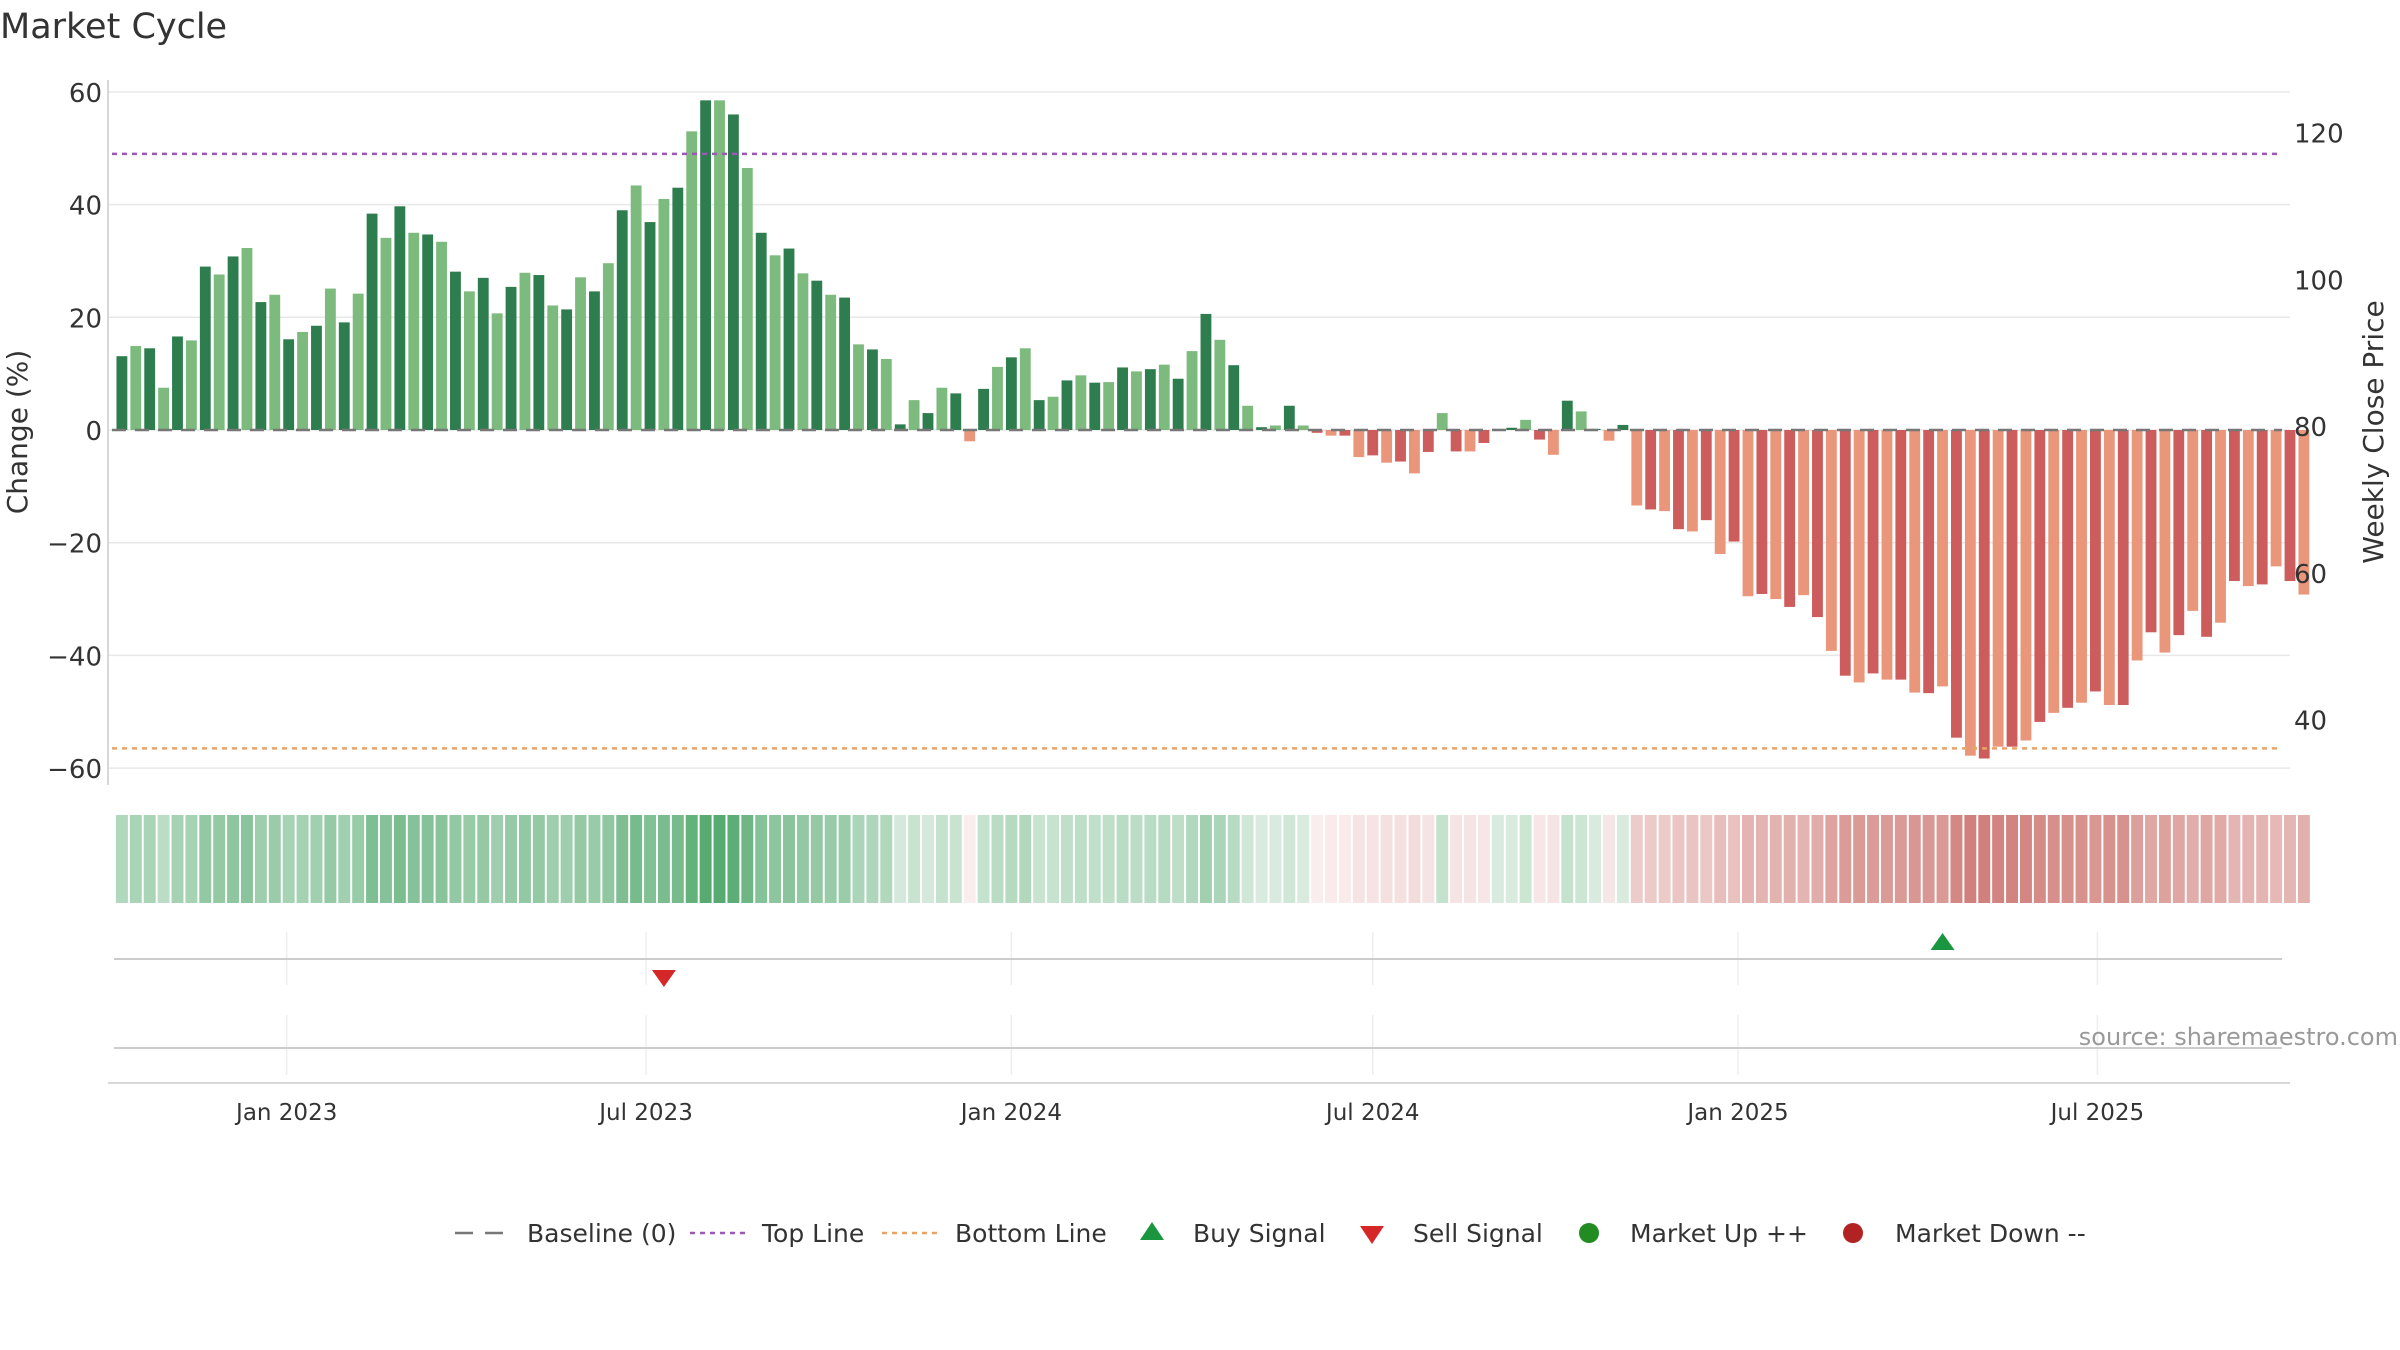 The width and height of the screenshot is (2400, 1350). What do you see at coordinates (2097, 1113) in the screenshot?
I see `x-tick-label: Jul 2025` at bounding box center [2097, 1113].